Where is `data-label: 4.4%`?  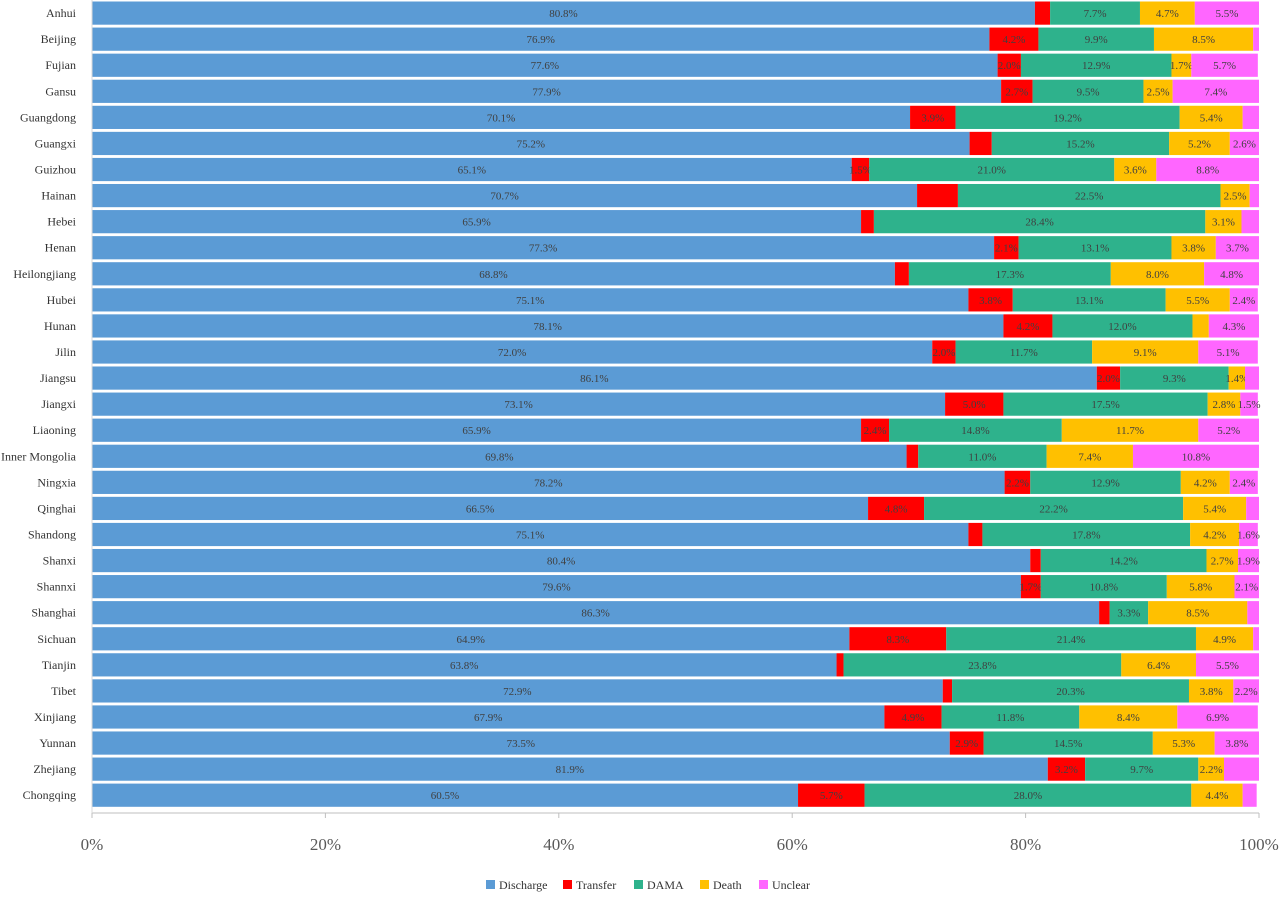
data-label: 4.4% is located at coordinates (1217, 796).